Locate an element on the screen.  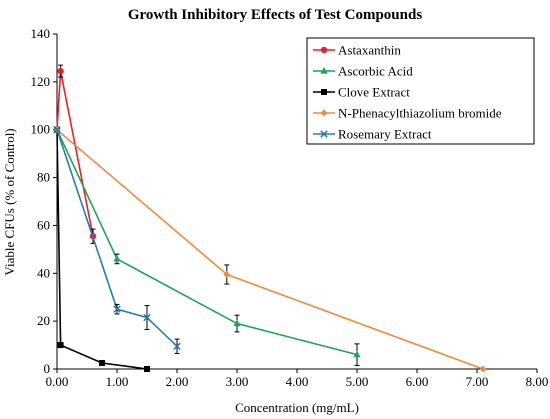
series-astaxanthin is located at coordinates (75, 154).